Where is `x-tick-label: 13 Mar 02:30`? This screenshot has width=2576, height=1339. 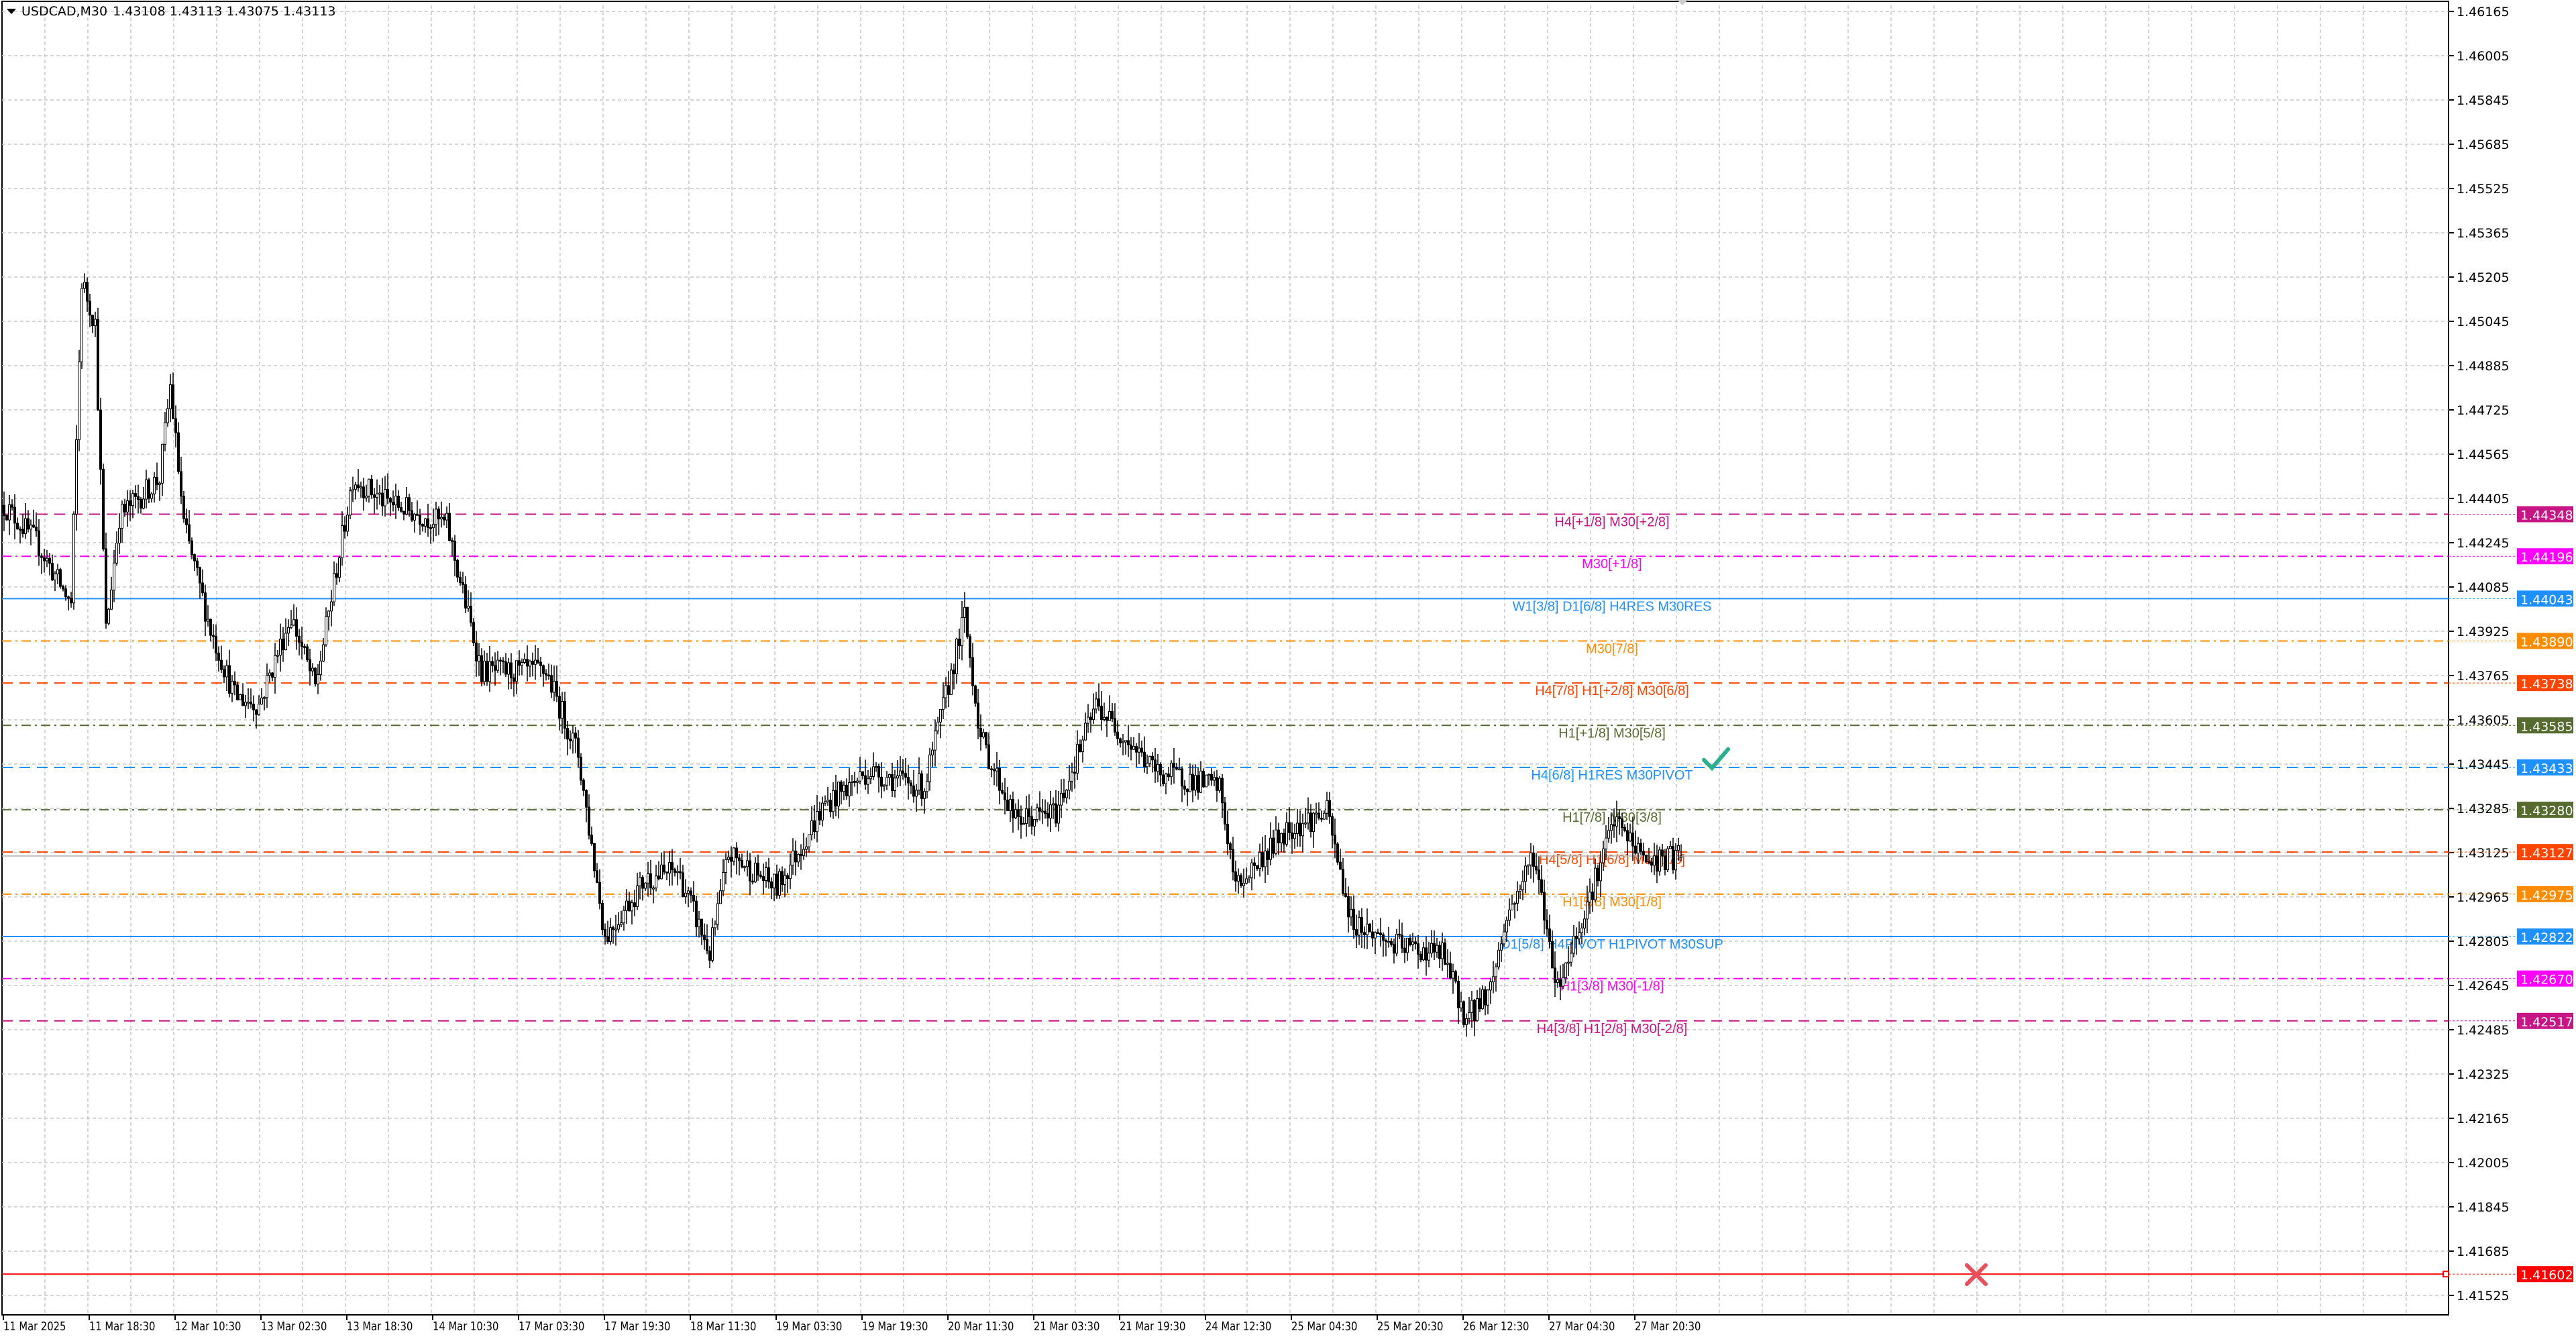 x-tick-label: 13 Mar 02:30 is located at coordinates (294, 1327).